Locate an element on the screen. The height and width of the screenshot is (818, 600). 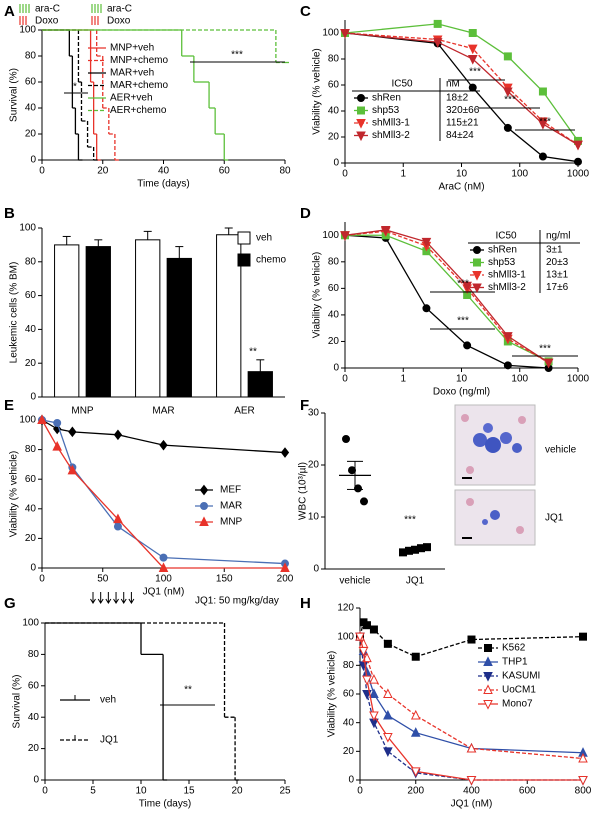
x-tick-label: 600 is located at coordinates (527, 791).